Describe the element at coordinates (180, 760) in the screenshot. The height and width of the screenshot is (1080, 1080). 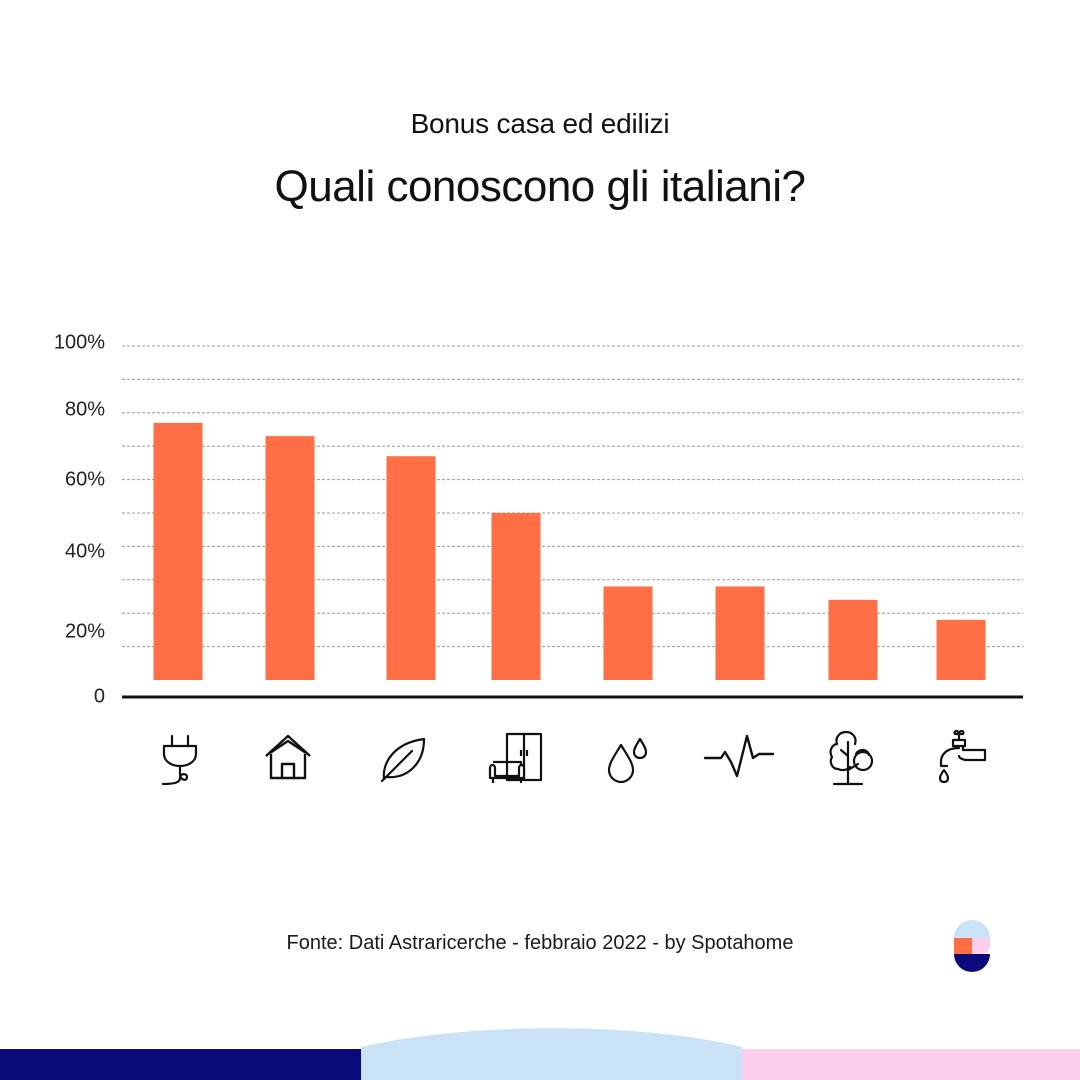
I see `plug-icon` at that location.